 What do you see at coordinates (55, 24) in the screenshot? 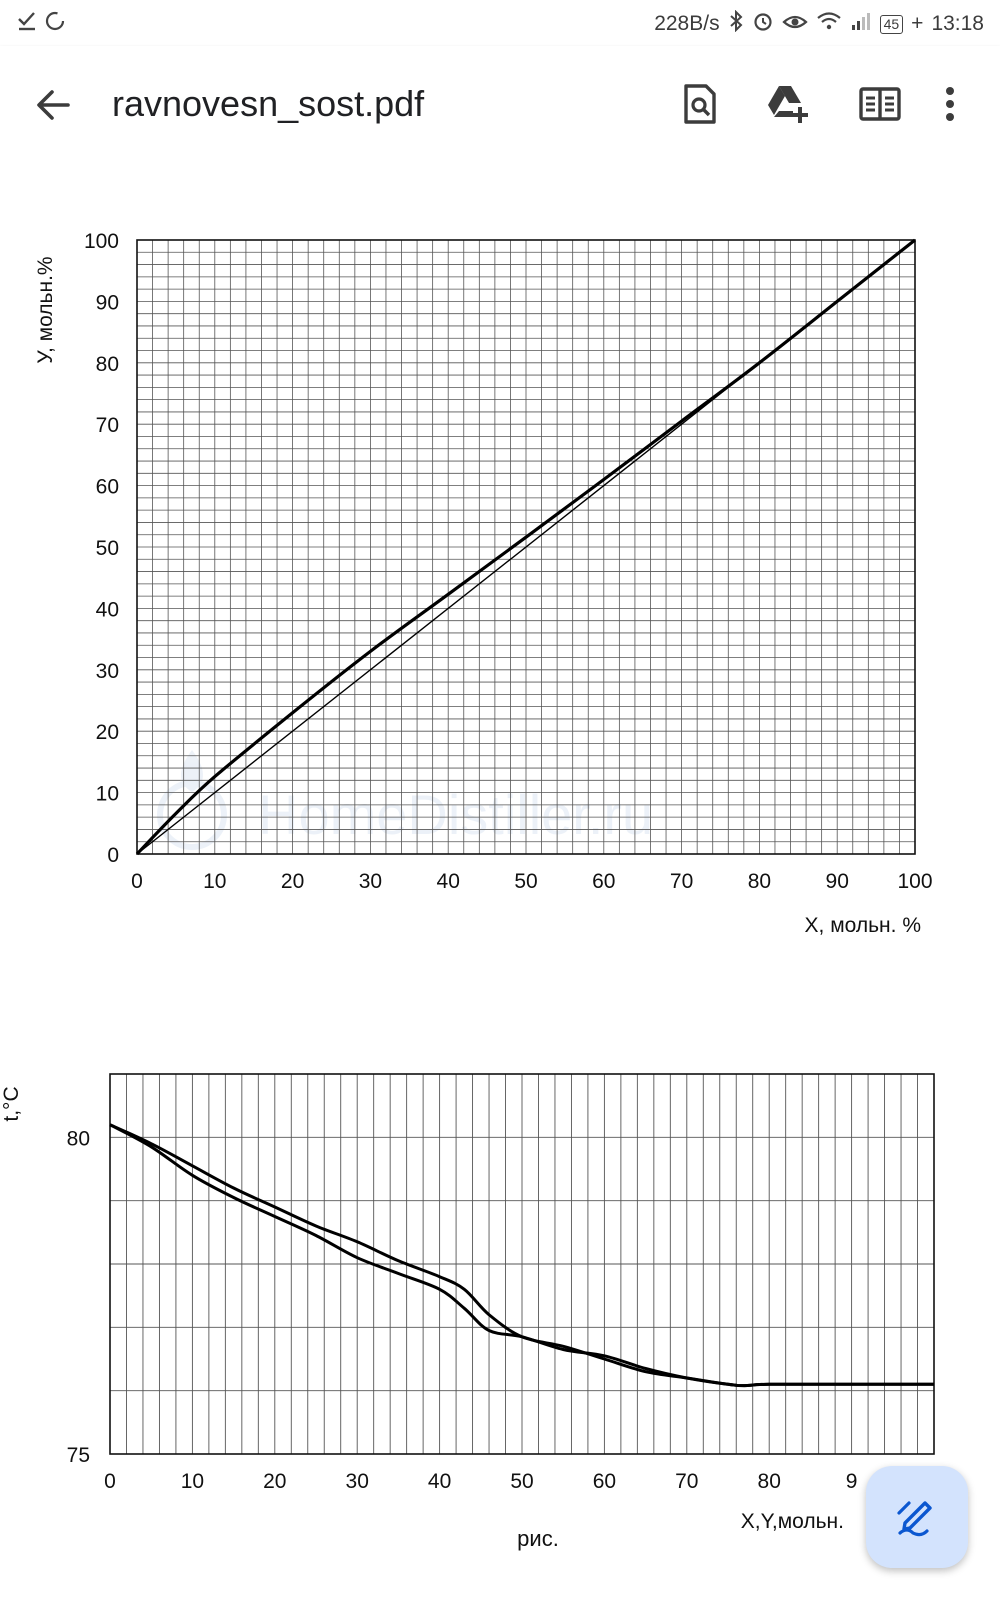
I see `sync-icon` at bounding box center [55, 24].